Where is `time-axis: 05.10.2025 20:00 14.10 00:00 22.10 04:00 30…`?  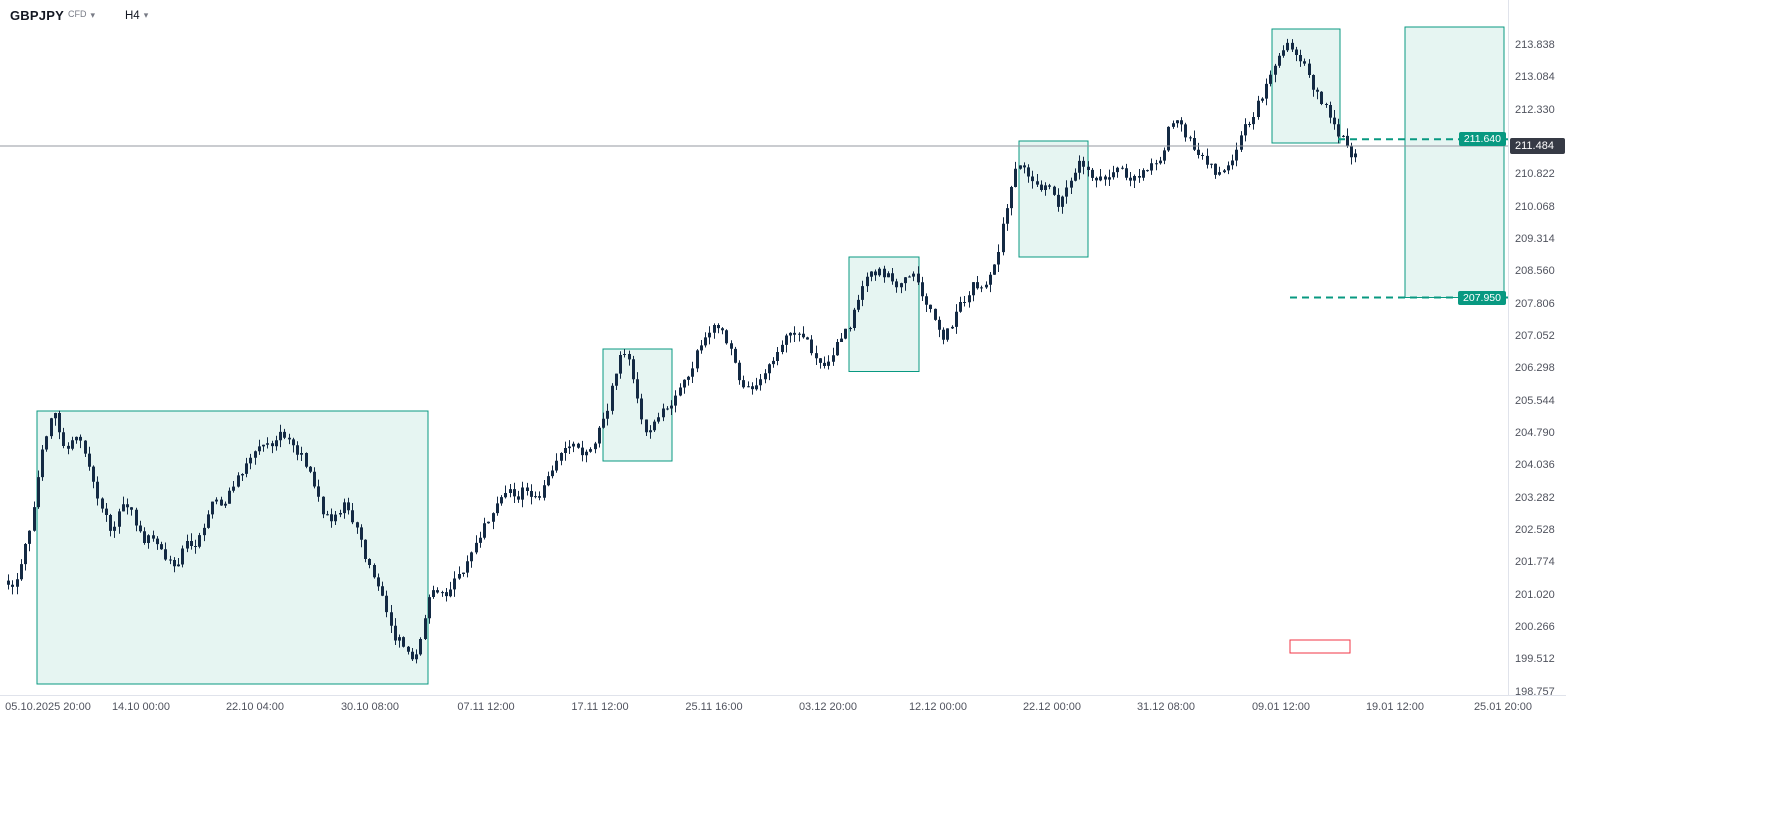
time-axis: 05.10.2025 20:00 14.10 00:00 22.10 04:00 30… is located at coordinates (783, 707).